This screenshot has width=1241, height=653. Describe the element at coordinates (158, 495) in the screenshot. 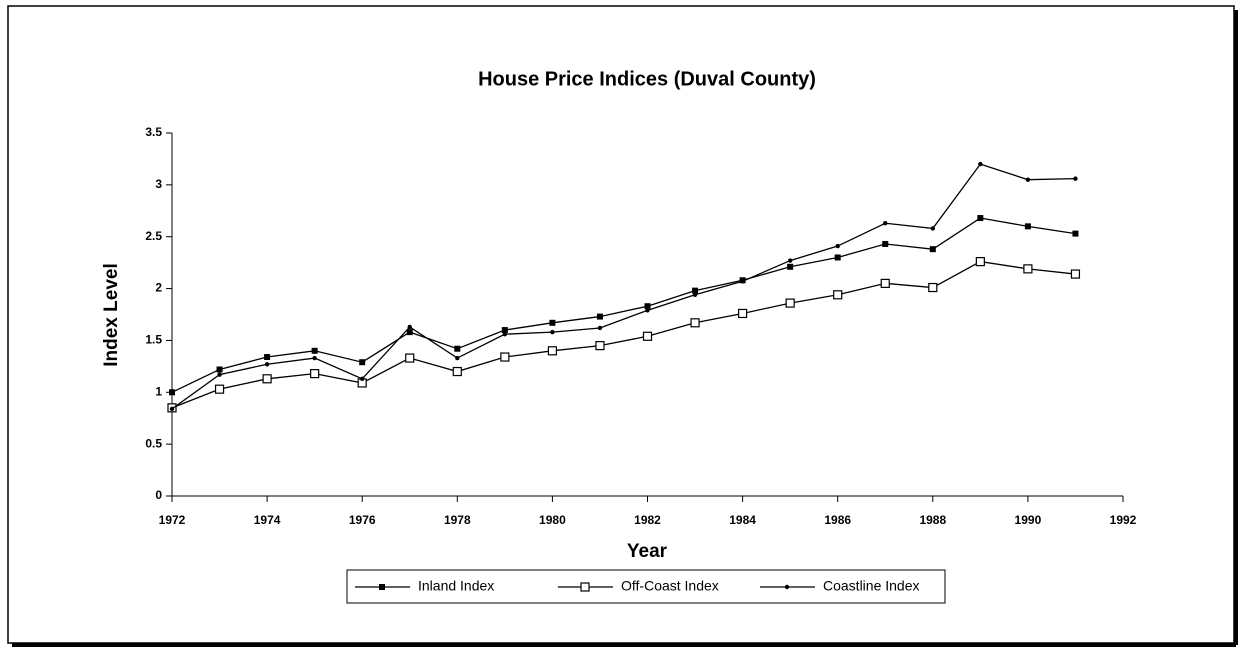

I see `y-tick-label: 0` at that location.